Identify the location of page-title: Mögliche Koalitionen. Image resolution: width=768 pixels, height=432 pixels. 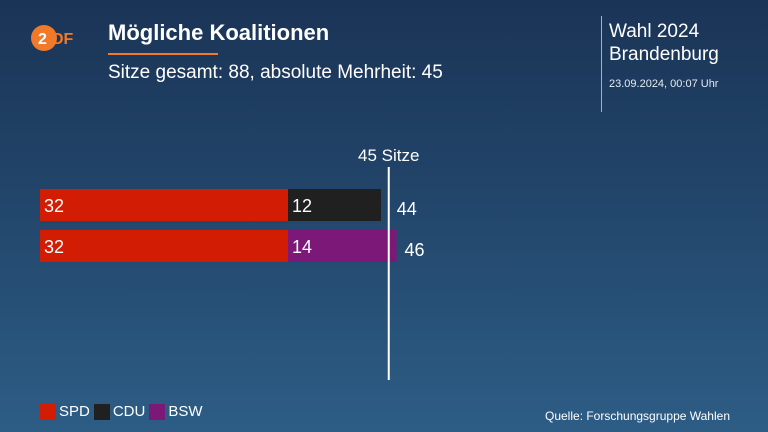
(219, 32).